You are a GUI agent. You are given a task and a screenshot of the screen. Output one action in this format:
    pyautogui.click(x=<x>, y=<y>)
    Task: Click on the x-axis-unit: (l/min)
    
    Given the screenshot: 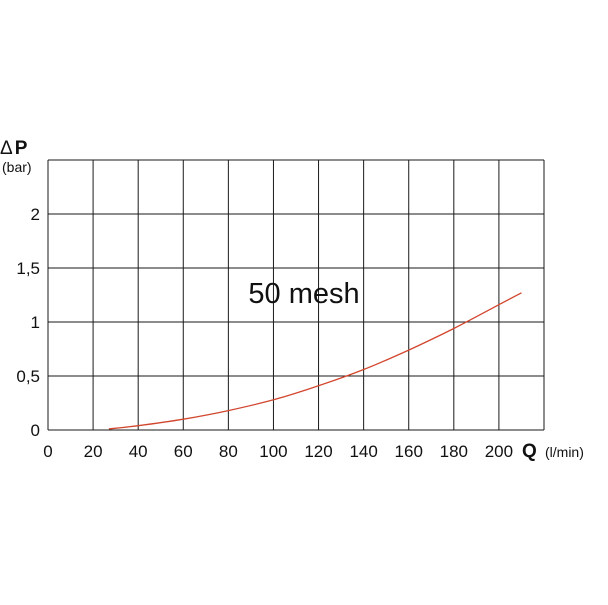 What is the action you would take?
    pyautogui.click(x=564, y=452)
    